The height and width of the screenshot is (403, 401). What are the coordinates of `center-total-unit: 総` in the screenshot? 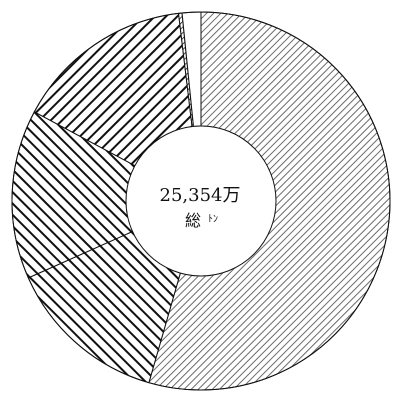 It's located at (193, 220).